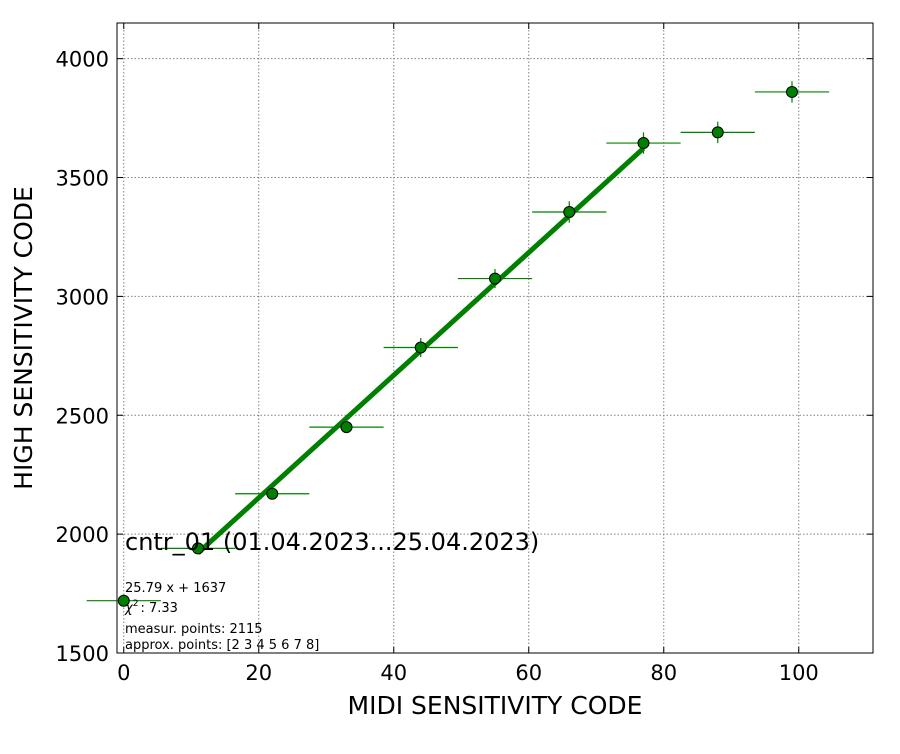  What do you see at coordinates (528, 673) in the screenshot?
I see `x-tick-label: 60` at bounding box center [528, 673].